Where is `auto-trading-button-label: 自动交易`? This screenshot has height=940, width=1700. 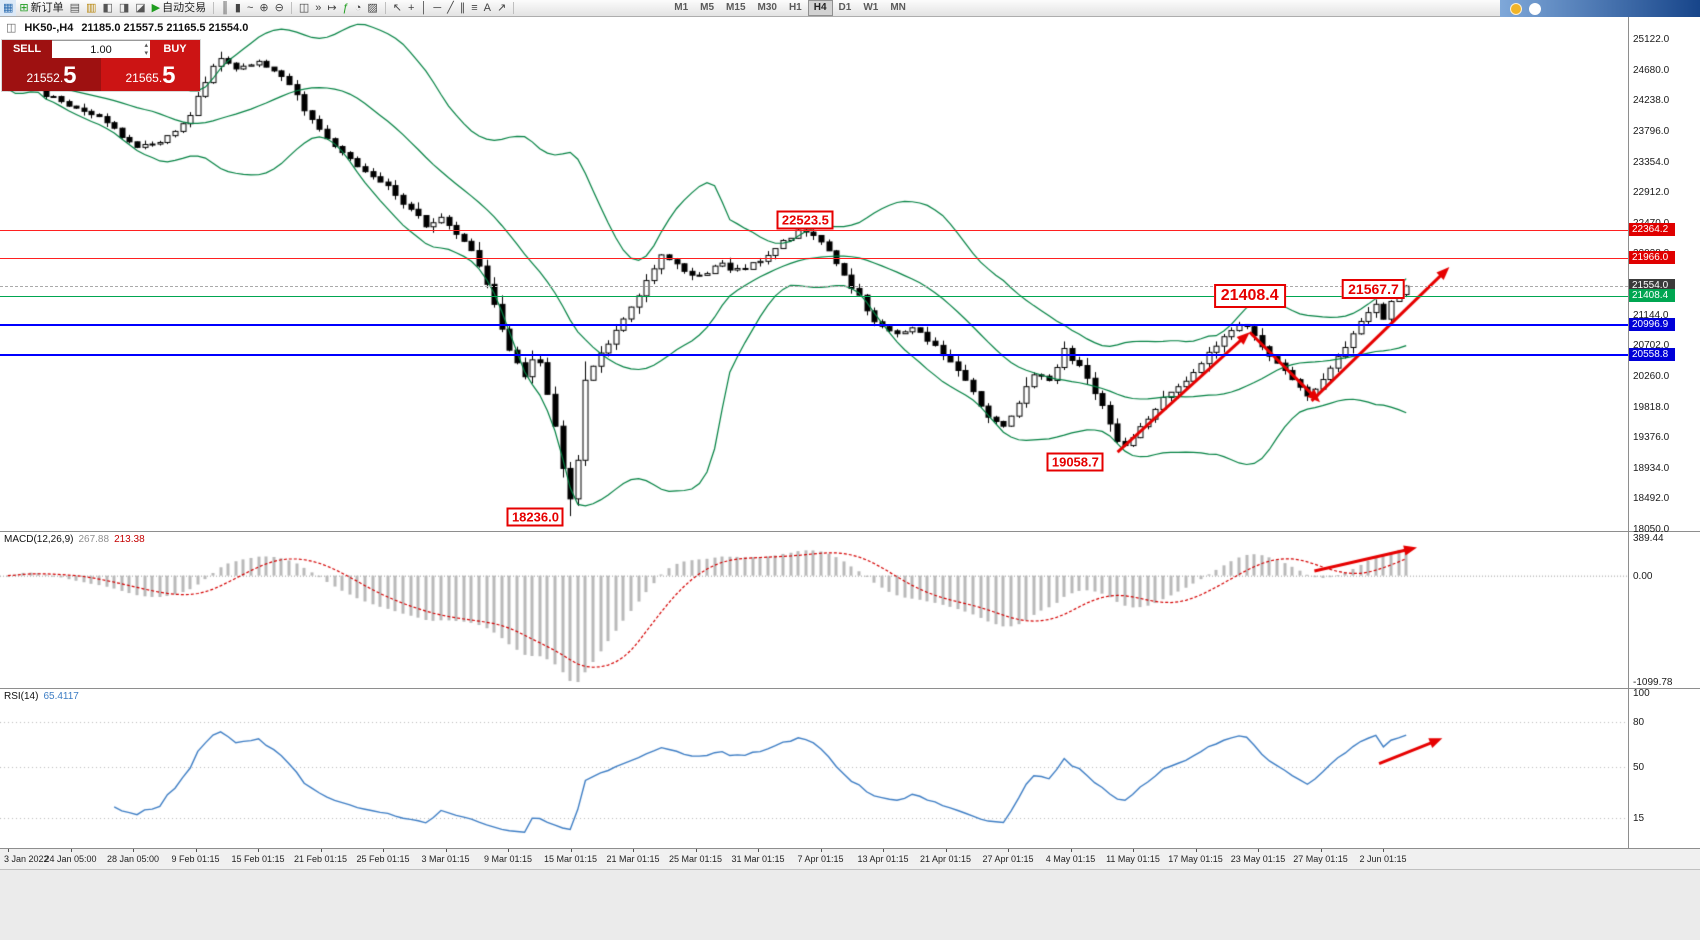 auto-trading-button-label: 自动交易 is located at coordinates (184, 8).